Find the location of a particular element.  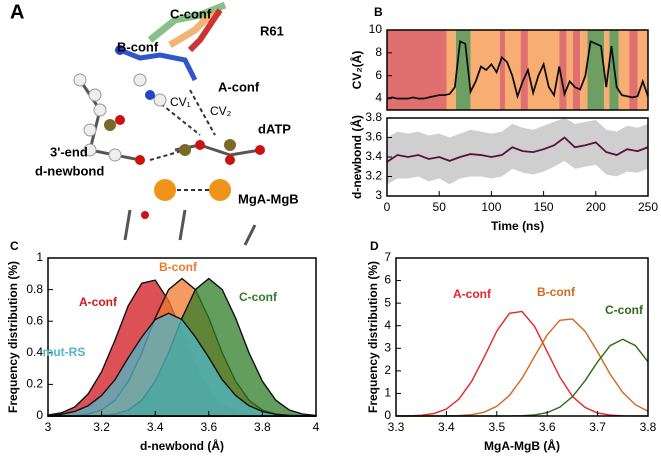

y-tick-label: 7 is located at coordinates (387, 257).